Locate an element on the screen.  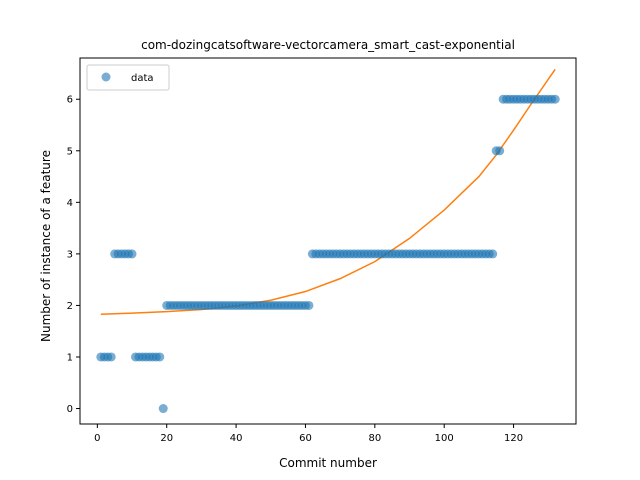
legend-label-data: data is located at coordinates (142, 78).